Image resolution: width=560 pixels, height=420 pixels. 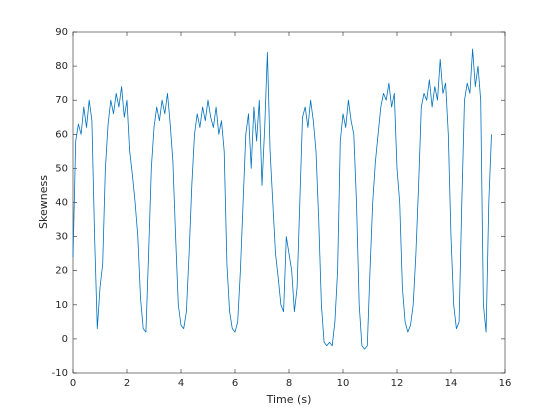 I want to click on y-tick-label: 20, so click(x=61, y=271).